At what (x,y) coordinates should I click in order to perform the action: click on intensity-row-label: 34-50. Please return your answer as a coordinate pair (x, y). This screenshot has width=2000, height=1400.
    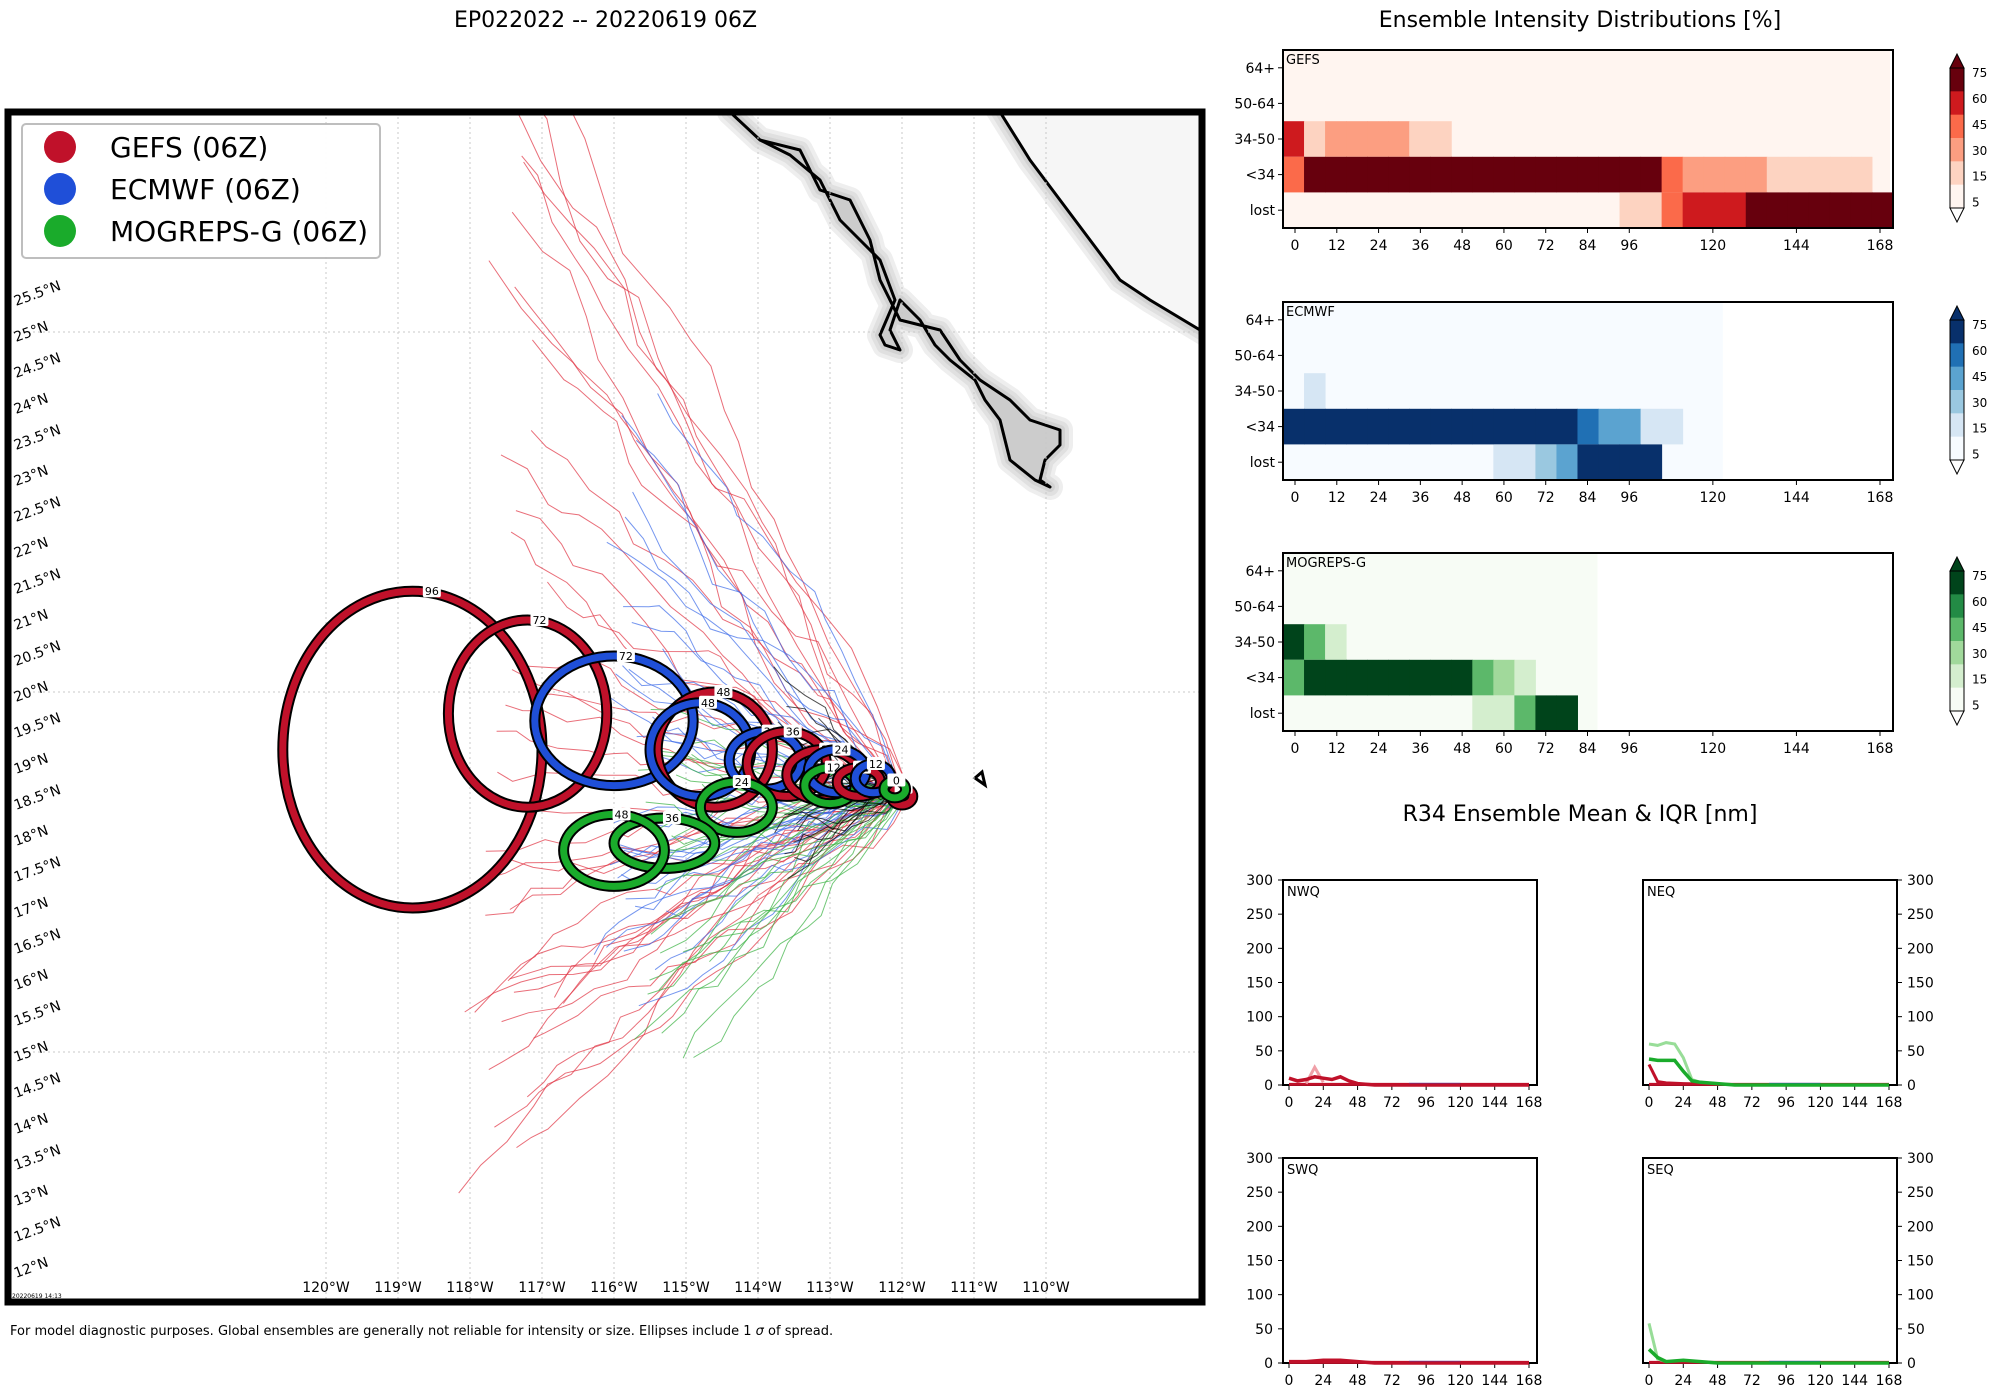
    Looking at the image, I should click on (1254, 643).